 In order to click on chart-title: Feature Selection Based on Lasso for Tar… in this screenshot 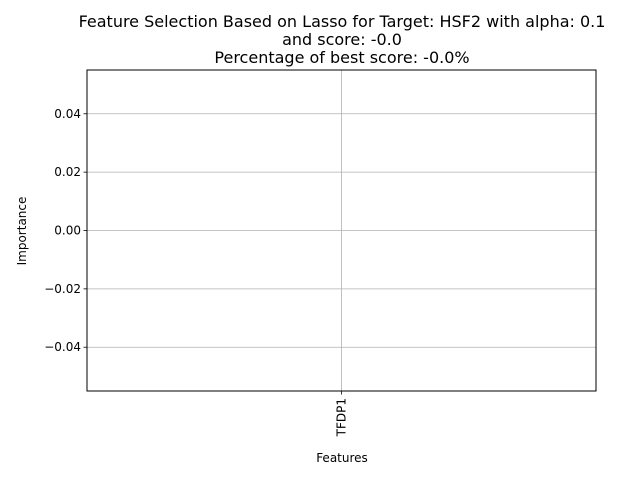, I will do `click(342, 39)`.